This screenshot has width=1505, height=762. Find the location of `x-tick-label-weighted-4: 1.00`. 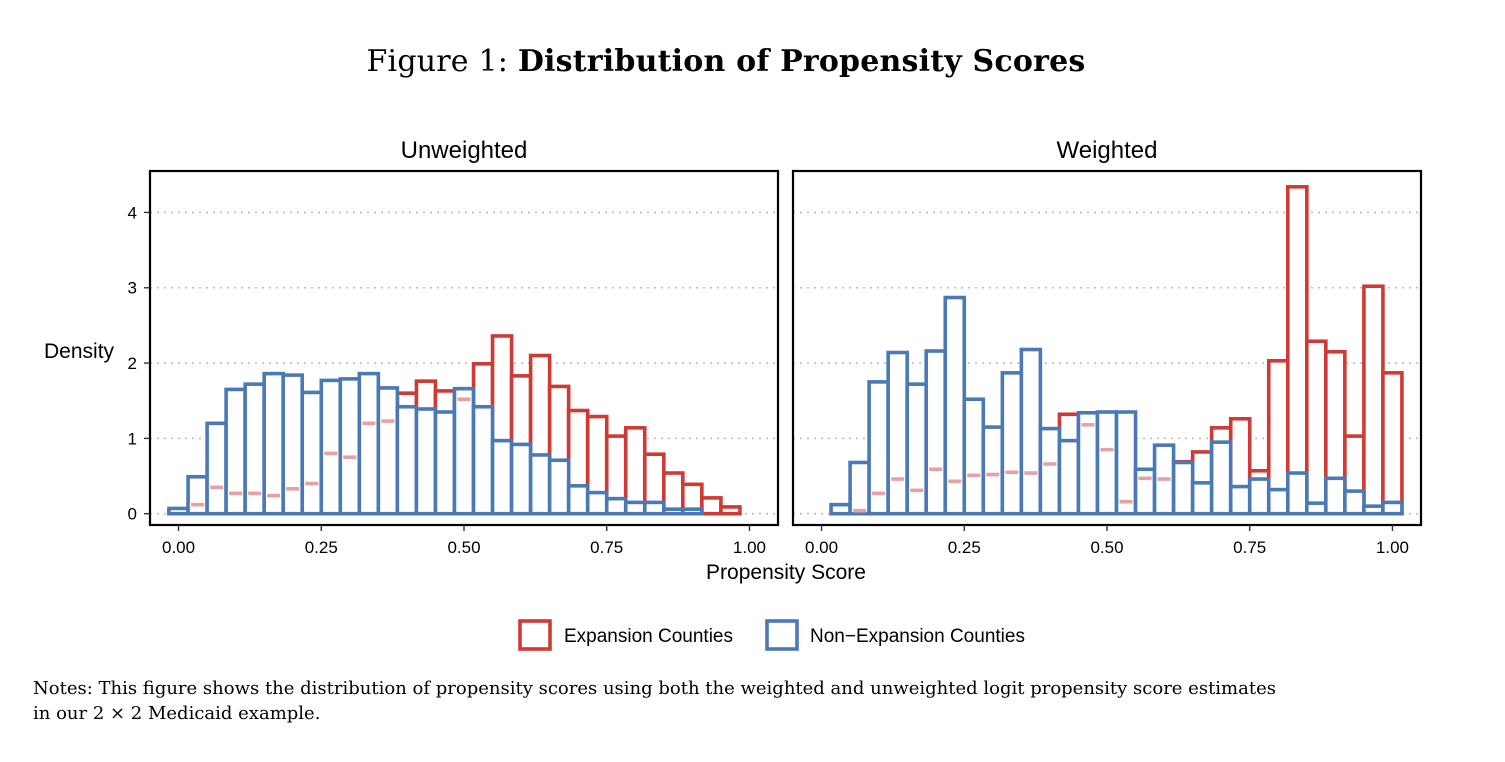

x-tick-label-weighted-4: 1.00 is located at coordinates (1392, 547).